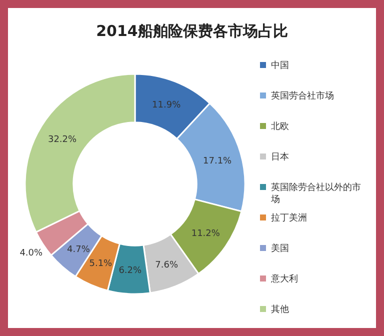  Describe the element at coordinates (167, 105) in the screenshot. I see `data-label: 11.9%` at that location.